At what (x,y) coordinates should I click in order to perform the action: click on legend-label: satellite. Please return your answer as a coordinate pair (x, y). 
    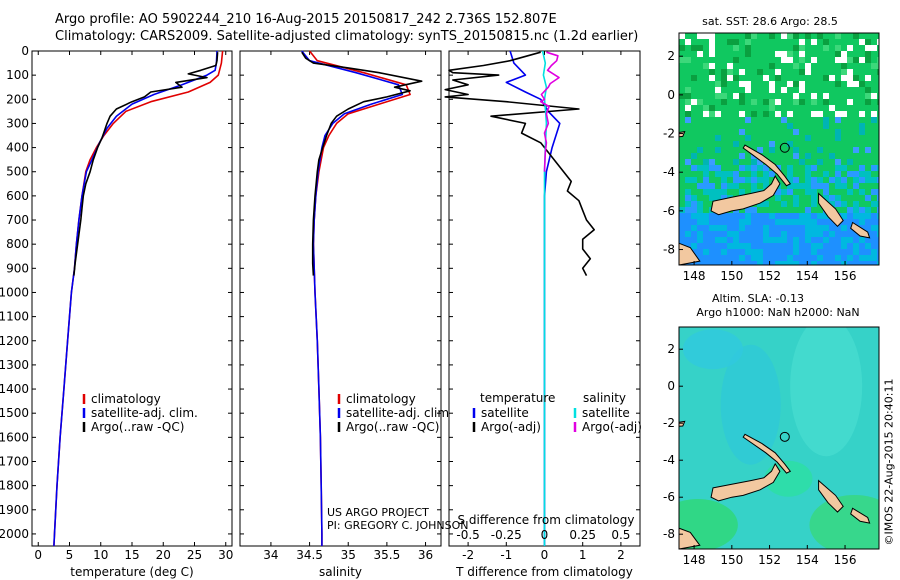
    Looking at the image, I should click on (606, 413).